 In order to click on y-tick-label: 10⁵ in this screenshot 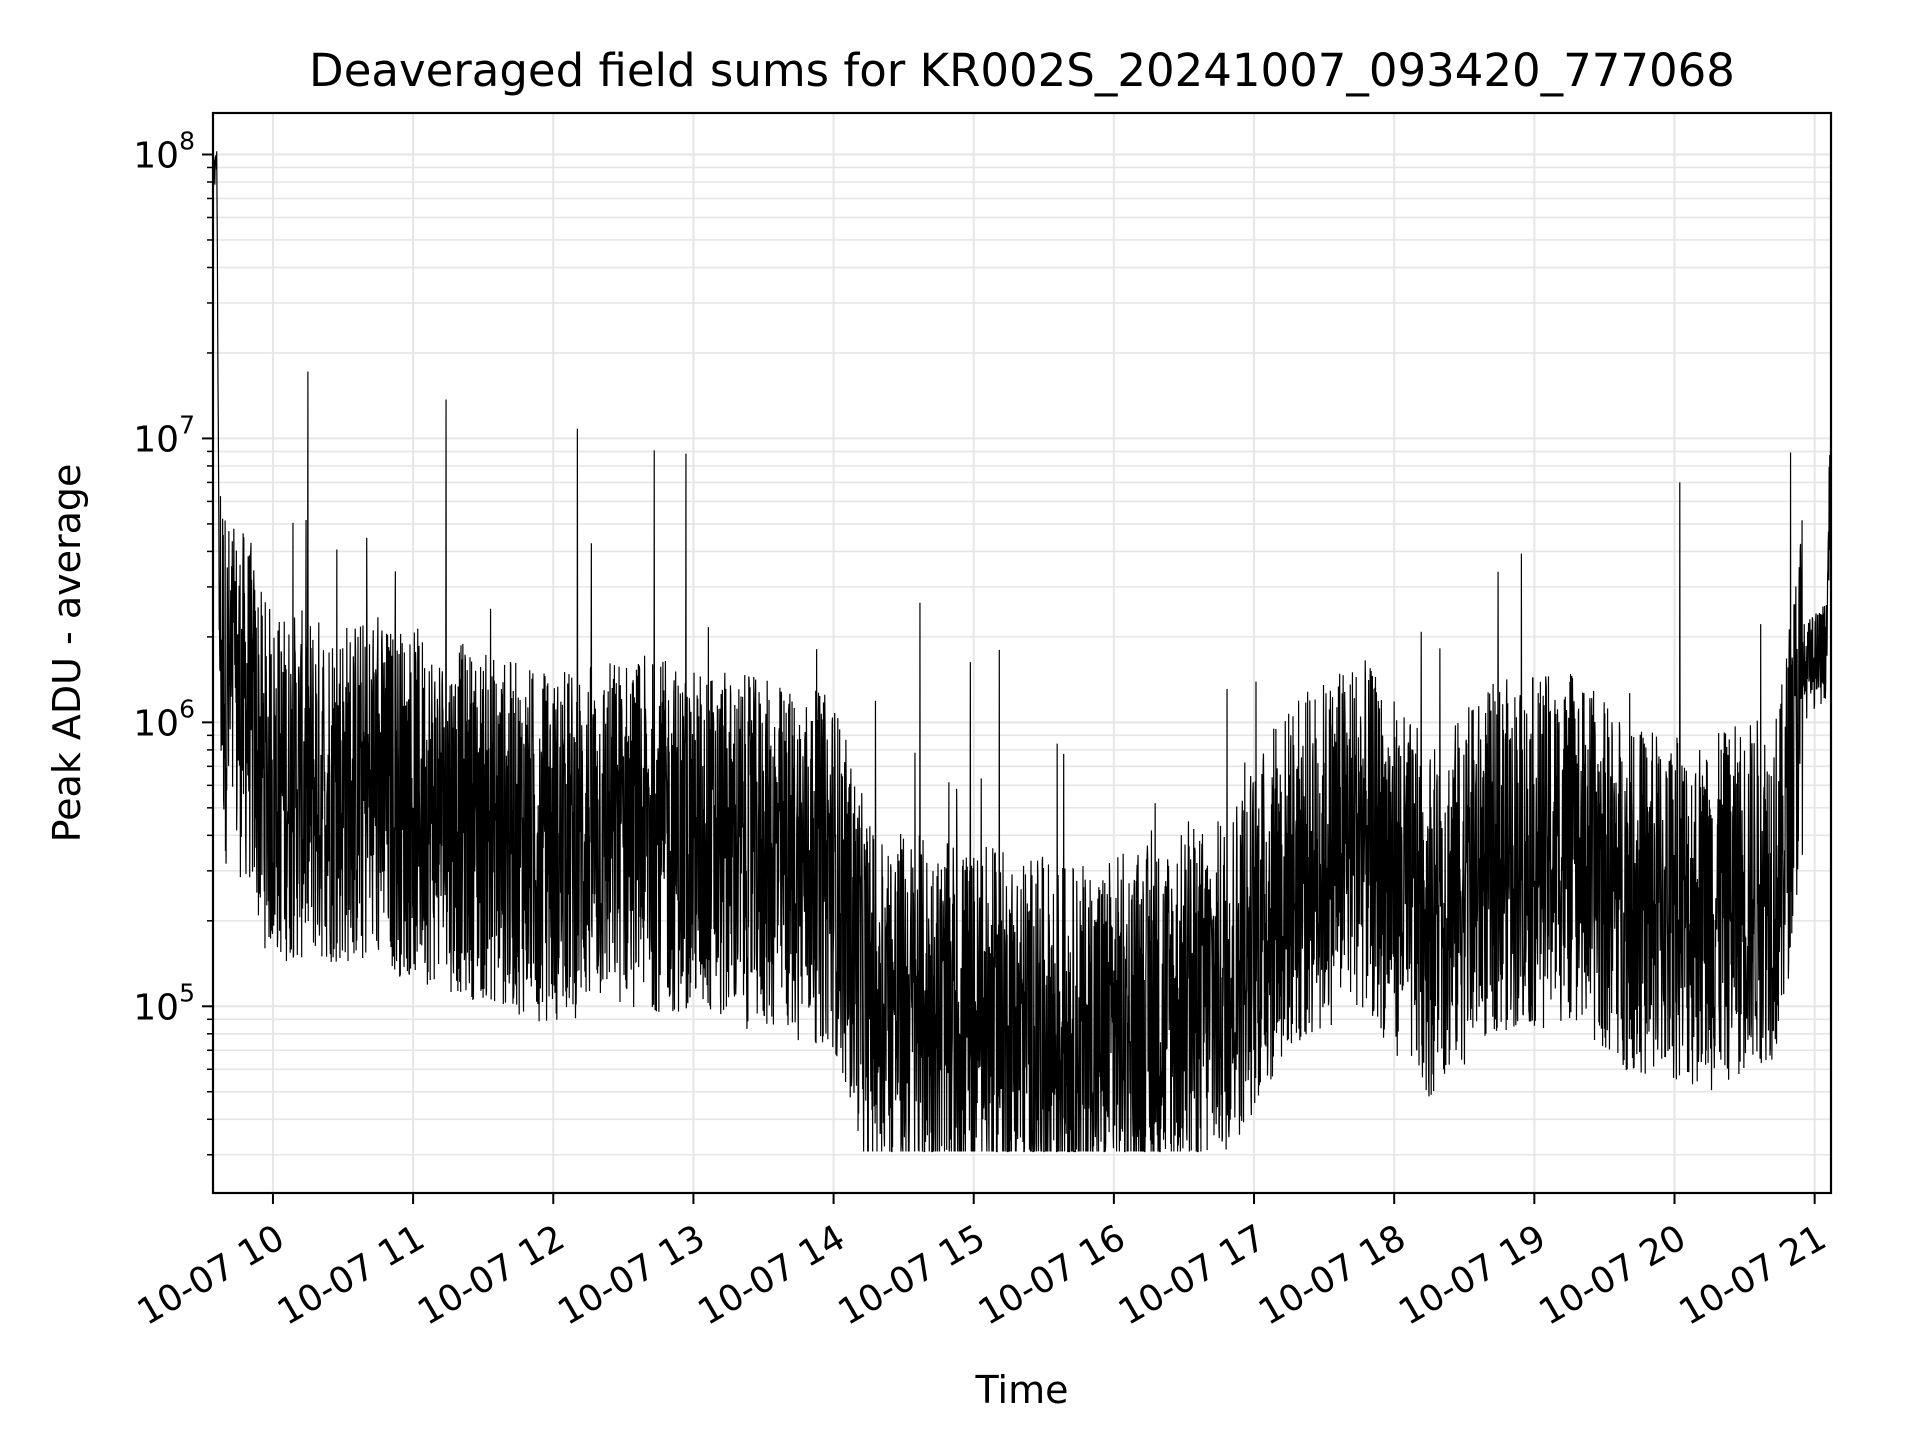, I will do `click(164, 1003)`.